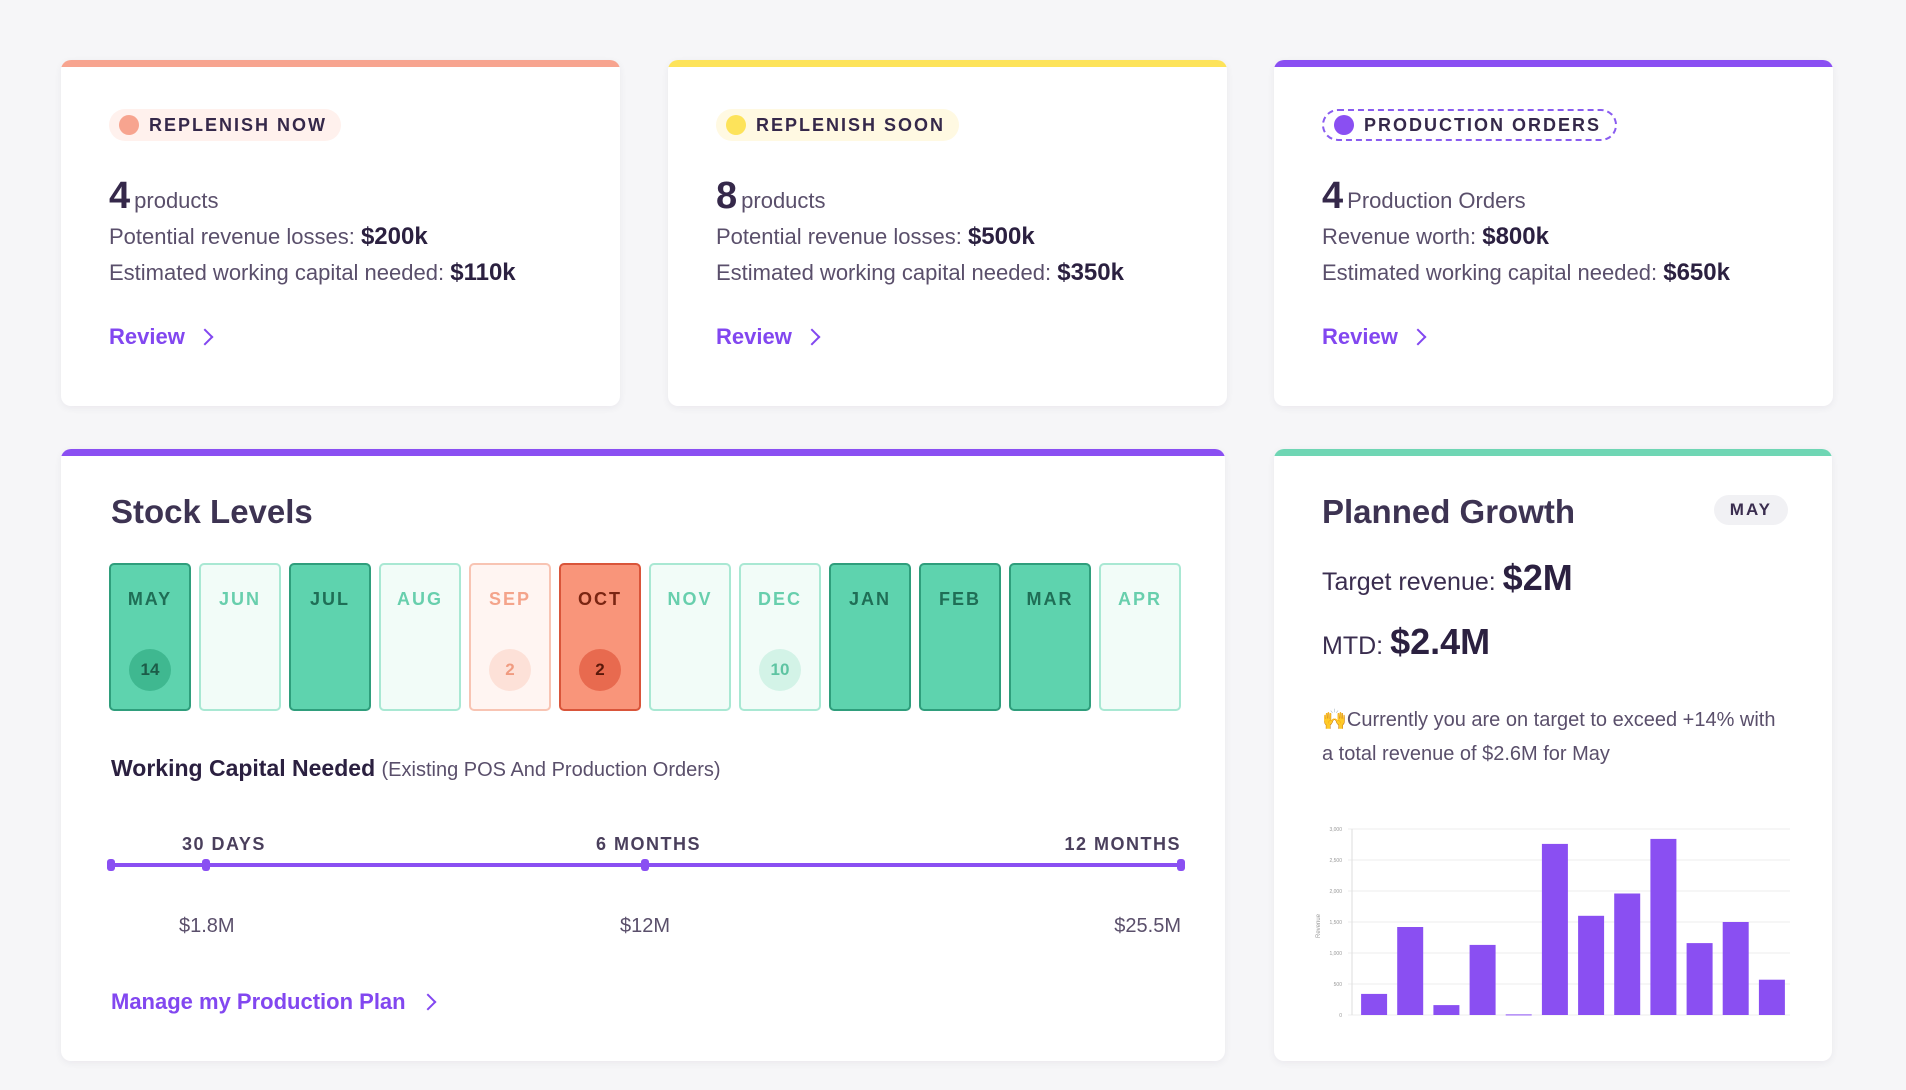 The height and width of the screenshot is (1090, 1906). Describe the element at coordinates (150, 670) in the screenshot. I see `month-count-badge: 14` at that location.